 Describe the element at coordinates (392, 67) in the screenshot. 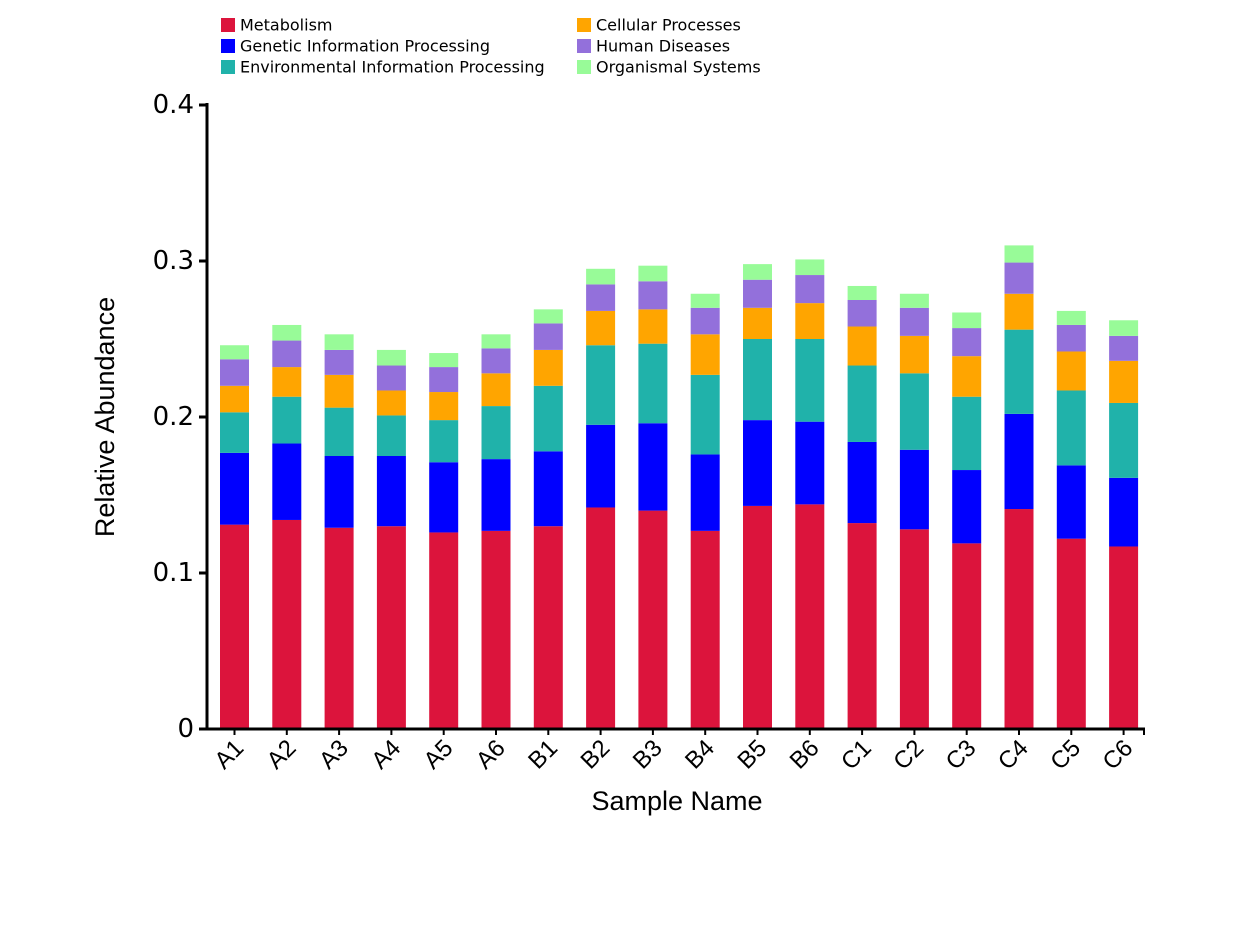

I see `legend-label-environmental-information-processing: Environmental Information Processing` at that location.